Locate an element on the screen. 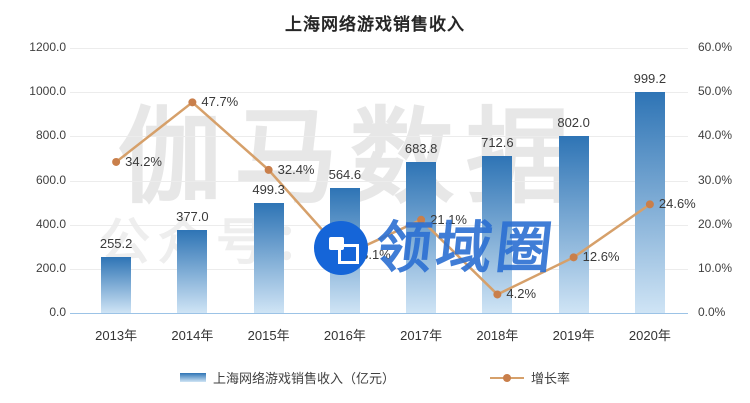  bar-2019年 is located at coordinates (573, 224).